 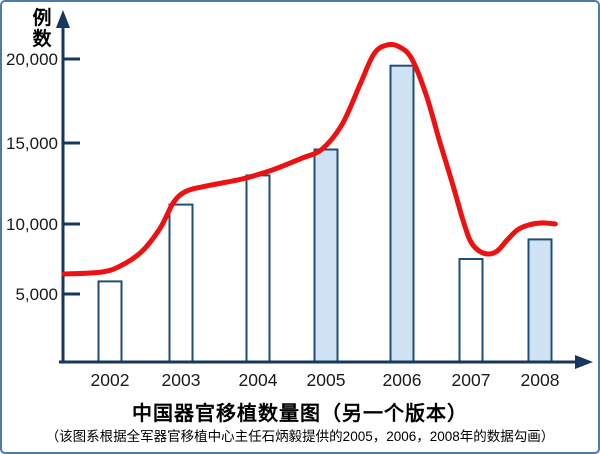 What do you see at coordinates (110, 321) in the screenshot?
I see `bar-2002` at bounding box center [110, 321].